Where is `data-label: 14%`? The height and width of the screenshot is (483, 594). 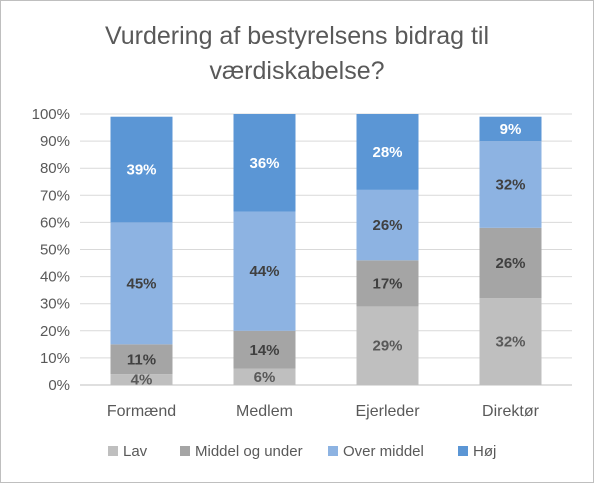
data-label: 14% is located at coordinates (264, 350).